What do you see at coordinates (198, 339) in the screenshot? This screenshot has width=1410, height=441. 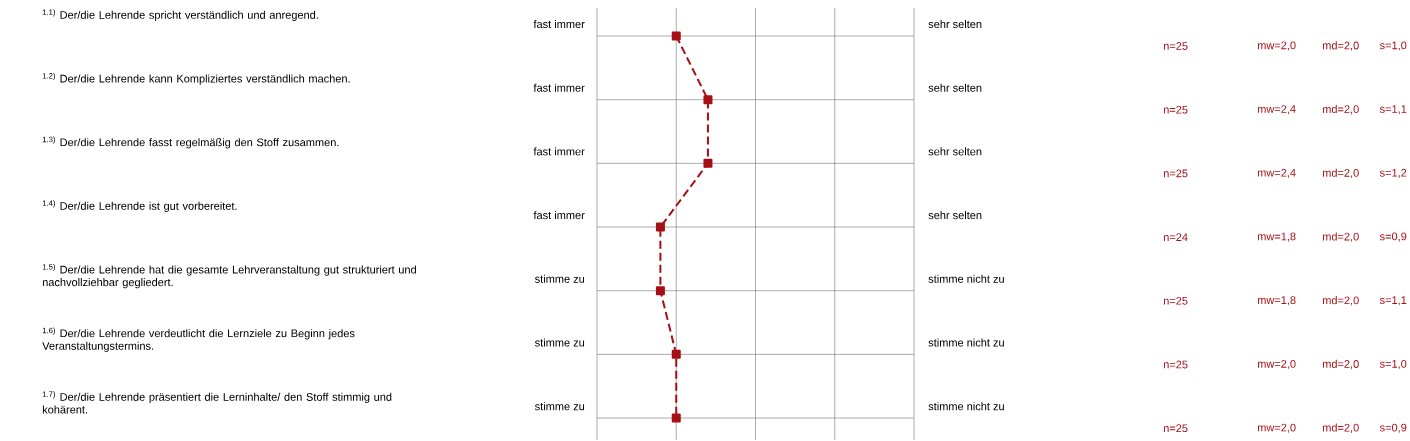 I see `y-tick-label: $^{1.6)}$ Der/die Lehrende verdeutlicht die Lernziele zu Beginn jedes Veranstaltungstermins.` at bounding box center [198, 339].